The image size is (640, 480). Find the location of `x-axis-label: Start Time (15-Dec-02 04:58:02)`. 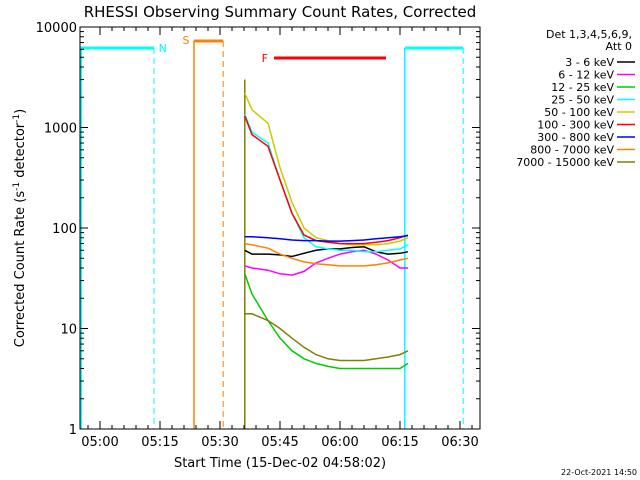

x-axis-label: Start Time (15-Dec-02 04:58:02) is located at coordinates (280, 463).